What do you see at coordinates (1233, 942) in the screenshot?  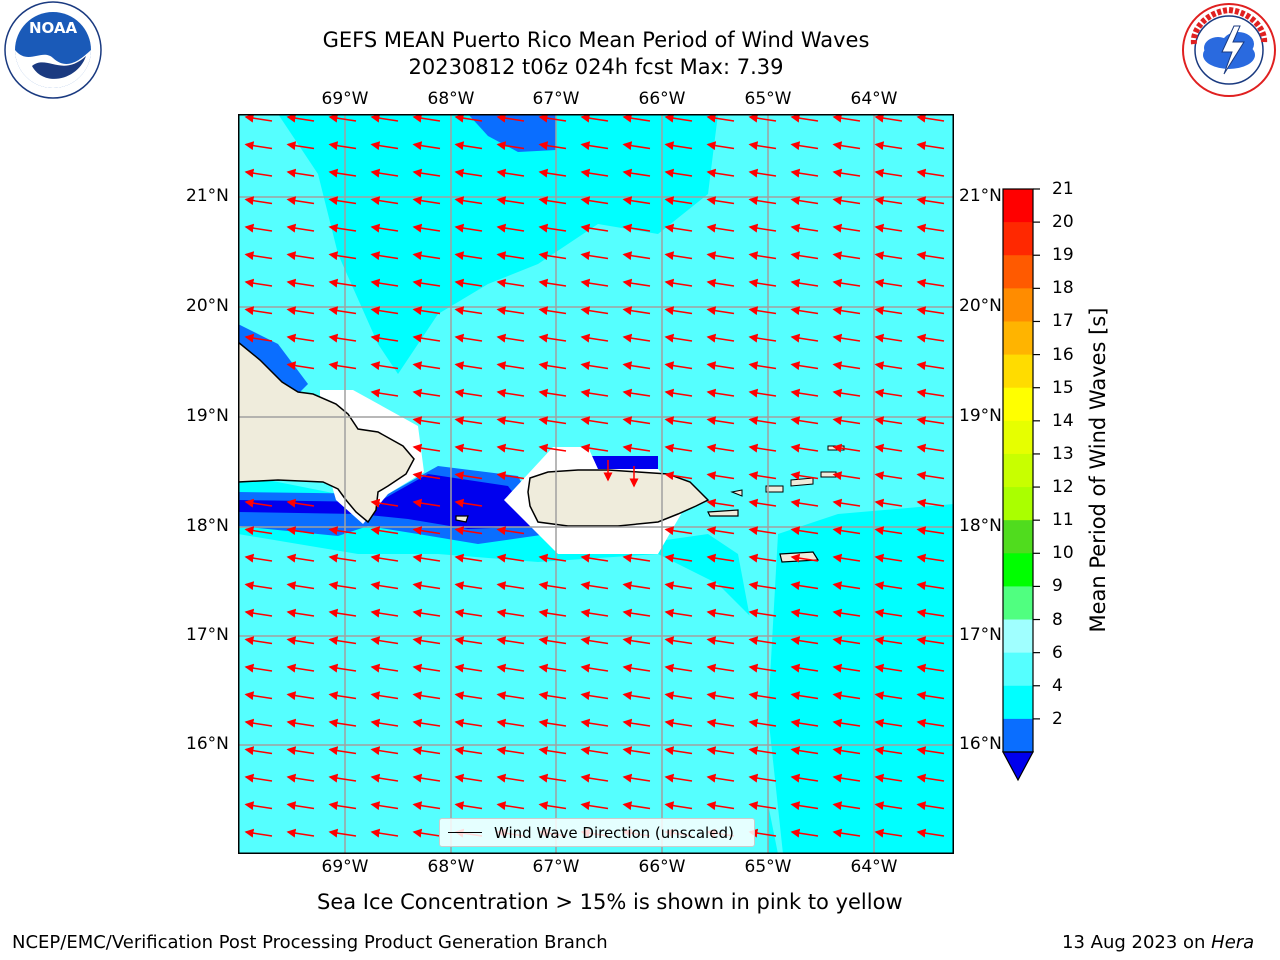 I see `footer-host: Hera` at bounding box center [1233, 942].